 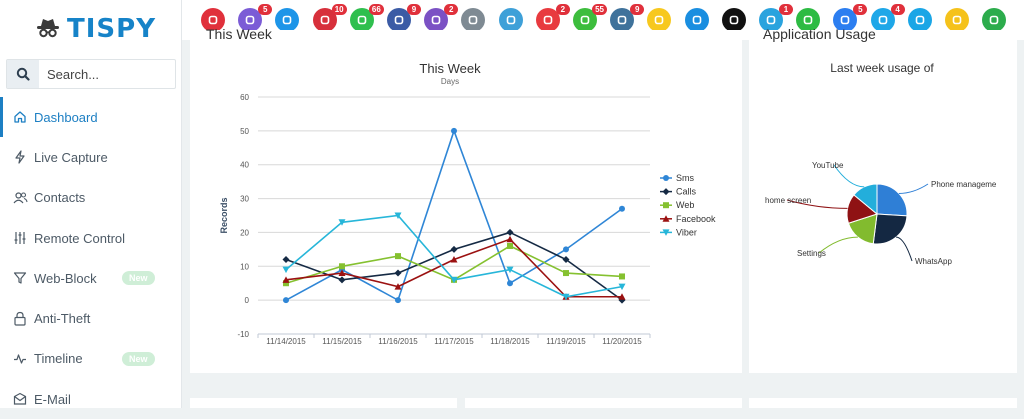 What do you see at coordinates (329, 18) in the screenshot?
I see `photos-icon: 10` at bounding box center [329, 18].